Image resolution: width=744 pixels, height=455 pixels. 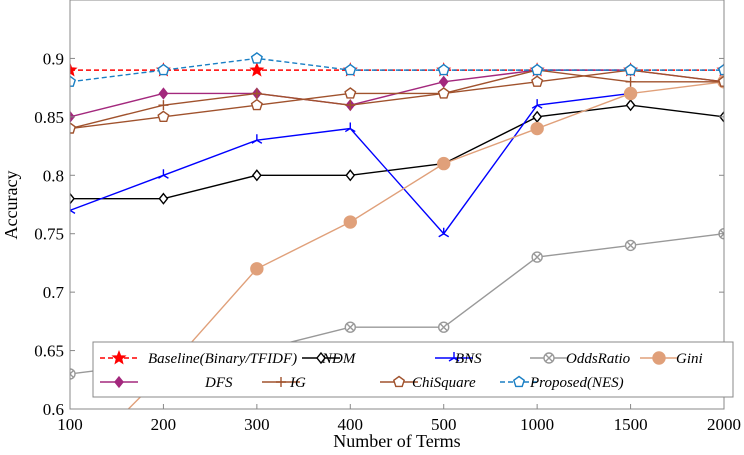 What do you see at coordinates (444, 424) in the screenshot?
I see `x-tick-label: 500` at bounding box center [444, 424].